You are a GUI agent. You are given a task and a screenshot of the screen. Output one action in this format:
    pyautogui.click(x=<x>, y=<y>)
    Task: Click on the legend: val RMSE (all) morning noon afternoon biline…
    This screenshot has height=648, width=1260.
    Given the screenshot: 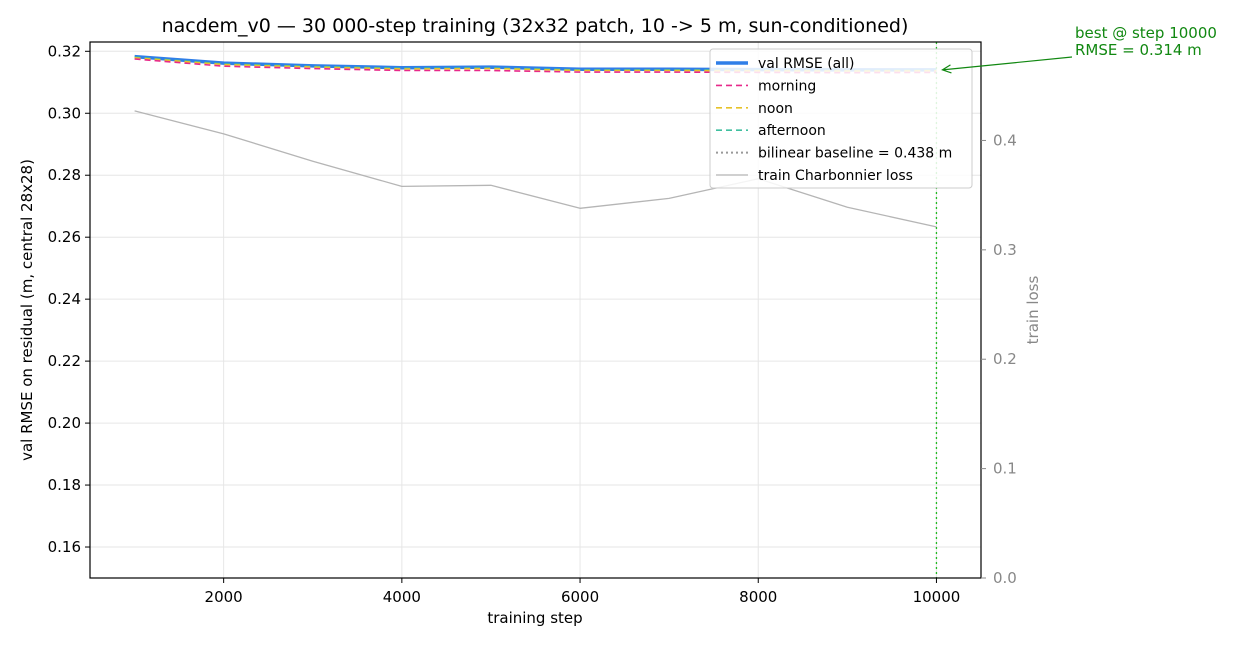 What is the action you would take?
    pyautogui.click(x=841, y=118)
    